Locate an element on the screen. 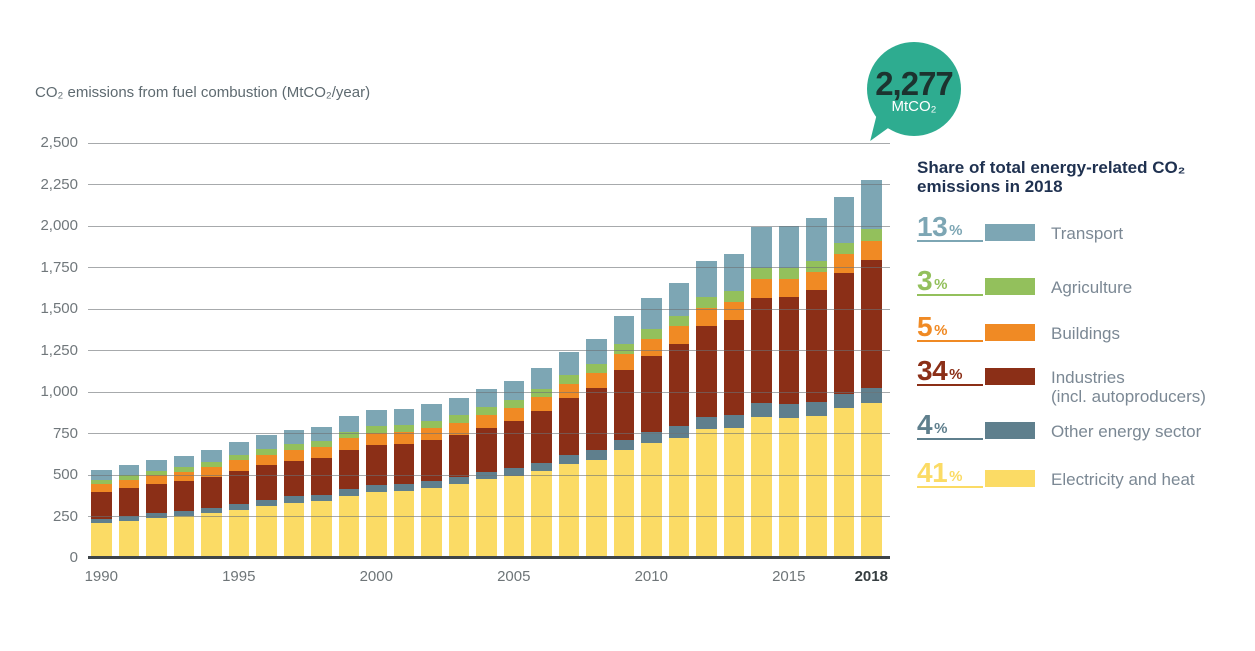 The width and height of the screenshot is (1255, 651). bar-1999 is located at coordinates (348, 487).